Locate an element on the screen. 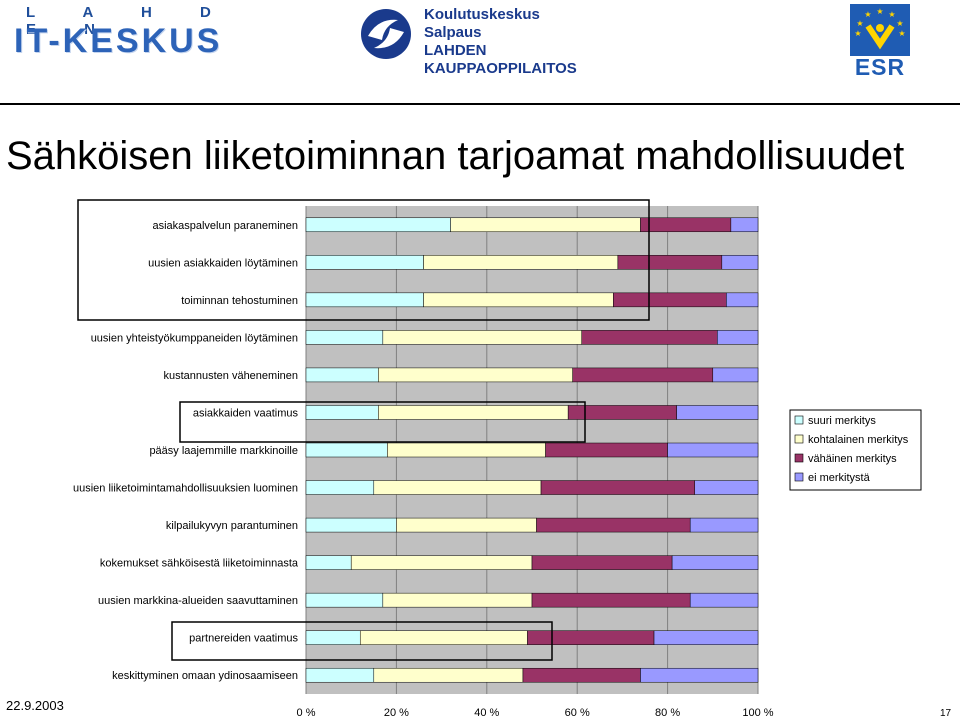 The image size is (960, 728). category-label: uusien markkina-alueiden saavuttaminen is located at coordinates (198, 601).